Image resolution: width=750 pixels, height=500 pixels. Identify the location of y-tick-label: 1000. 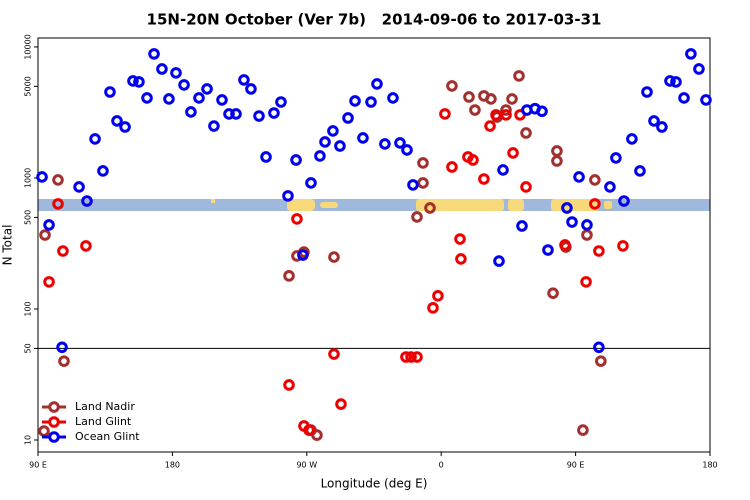
(28, 178).